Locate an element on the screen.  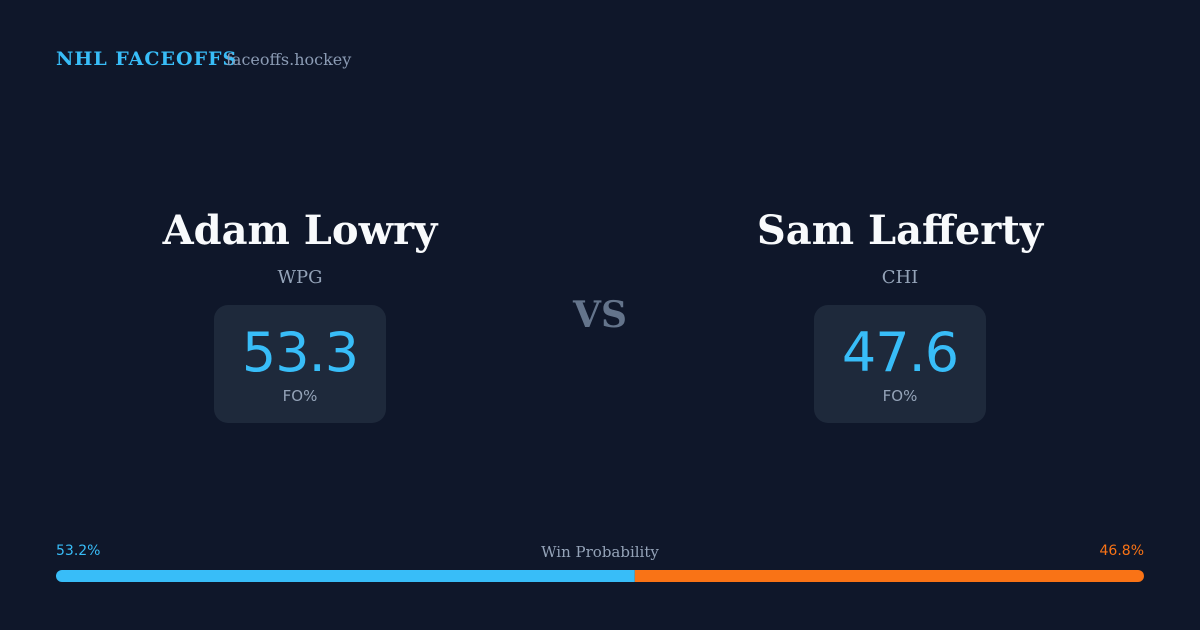
win-prob-left: 53.2% is located at coordinates (78, 551).